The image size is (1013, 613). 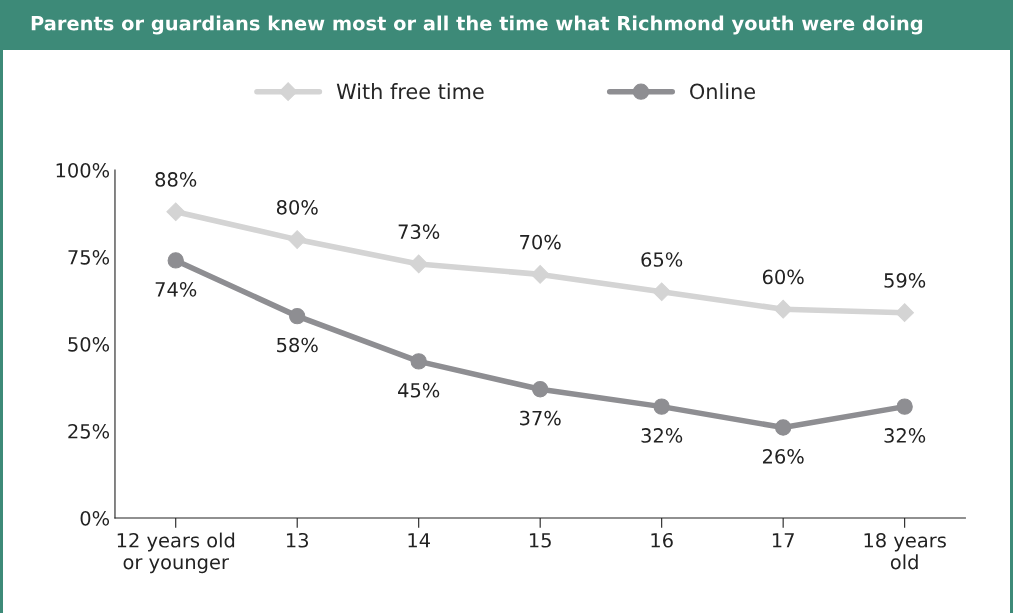 What do you see at coordinates (89, 257) in the screenshot?
I see `y-tick-label: 75%` at bounding box center [89, 257].